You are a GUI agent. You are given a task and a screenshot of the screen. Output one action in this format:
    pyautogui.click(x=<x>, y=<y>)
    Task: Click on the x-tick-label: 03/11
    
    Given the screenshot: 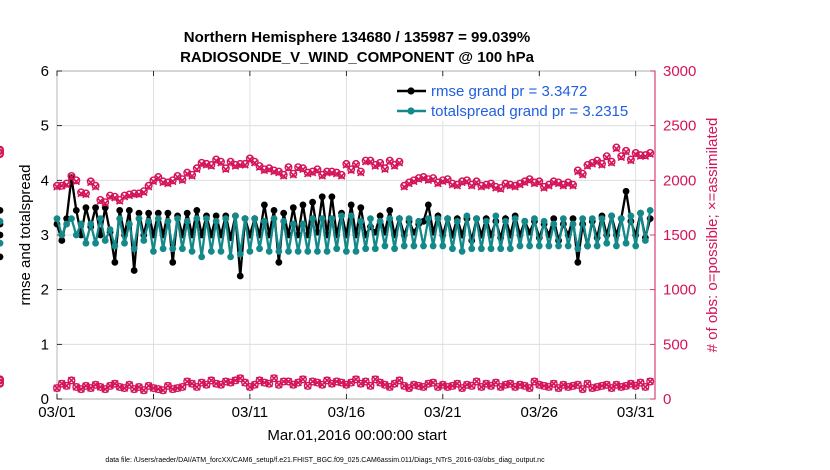 What is the action you would take?
    pyautogui.click(x=250, y=412)
    